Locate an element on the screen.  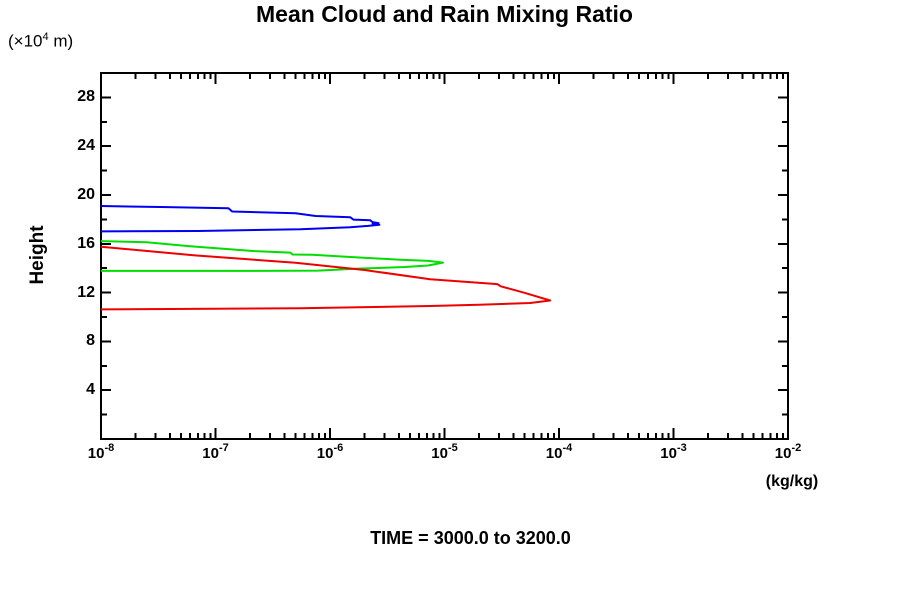
x-tick-label: 10⁻⁶ is located at coordinates (330, 452).